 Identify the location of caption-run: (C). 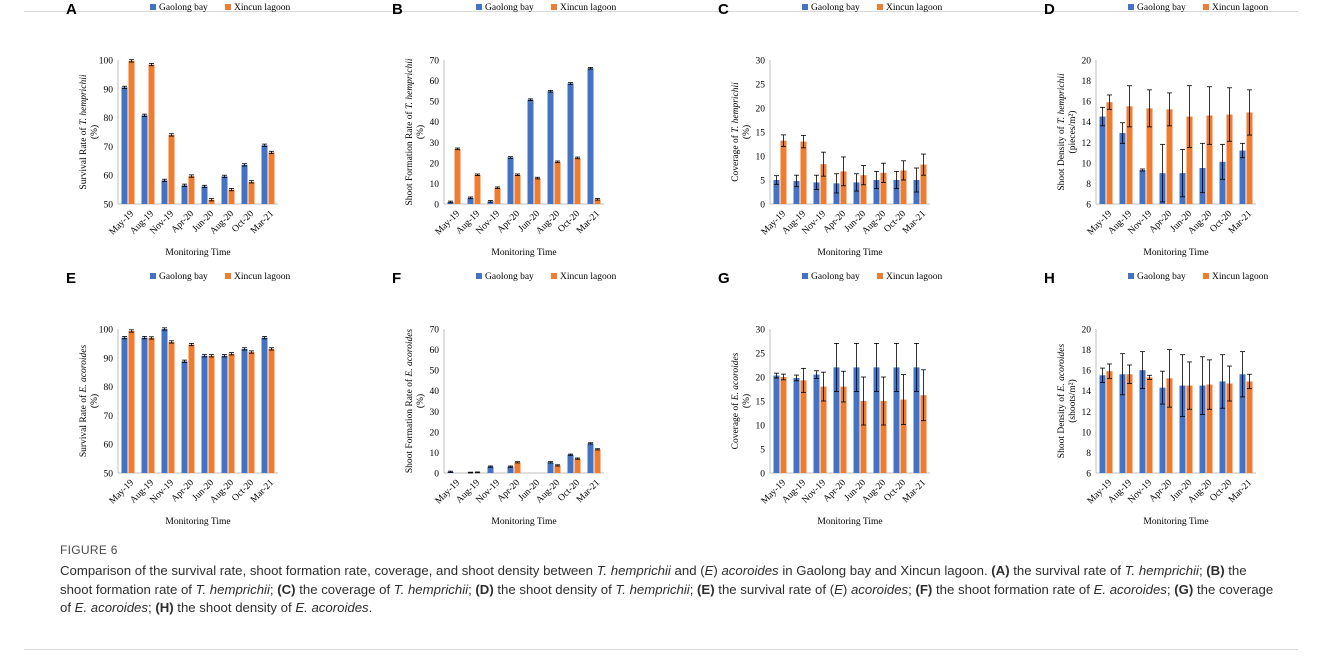
(286, 589).